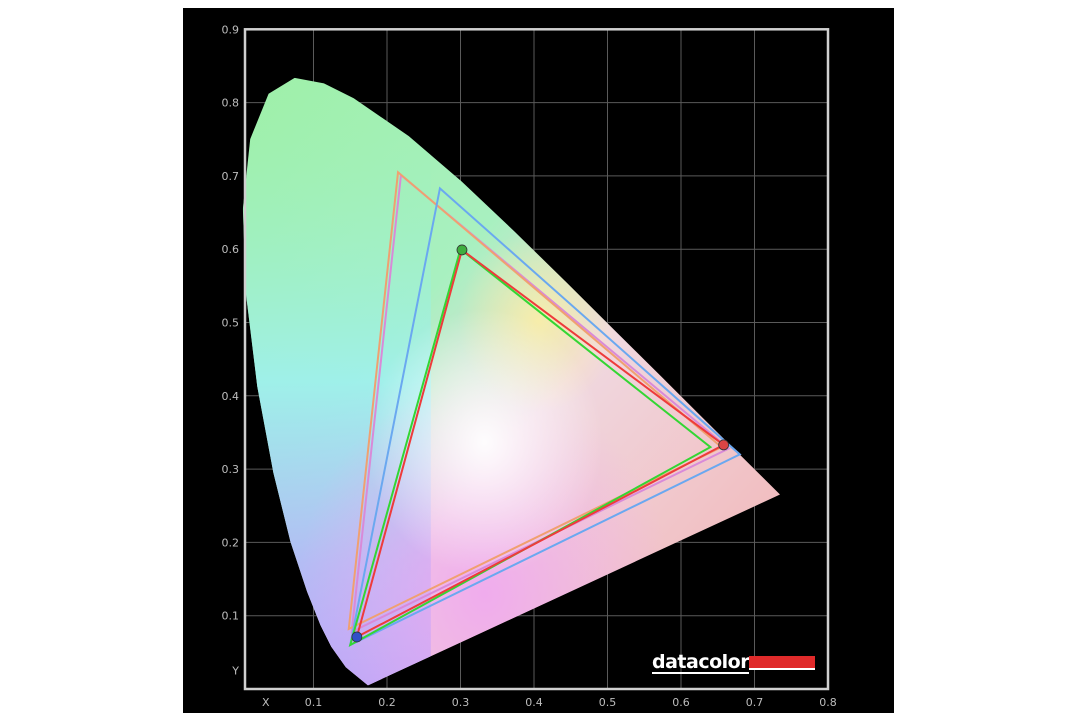 The width and height of the screenshot is (1080, 722). What do you see at coordinates (235, 671) in the screenshot?
I see `y-axis-label: Y` at bounding box center [235, 671].